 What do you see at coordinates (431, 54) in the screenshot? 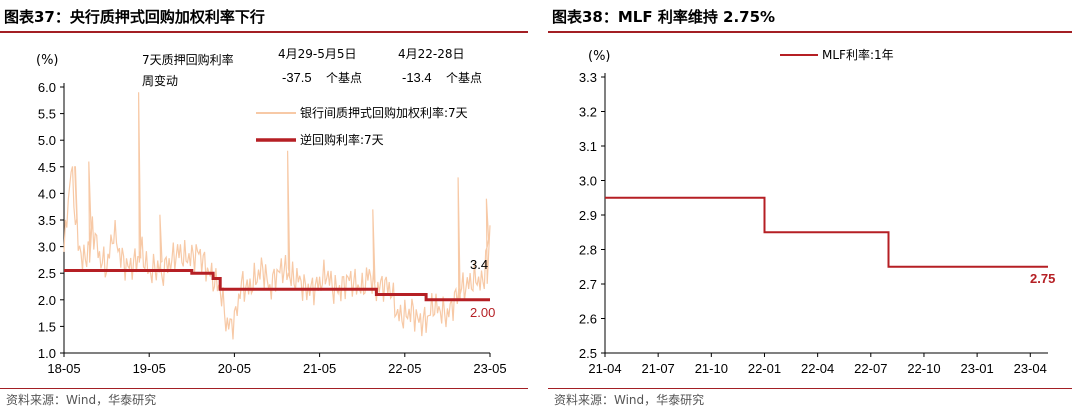
I see `info-period-2: 4月22-28日` at bounding box center [431, 54].